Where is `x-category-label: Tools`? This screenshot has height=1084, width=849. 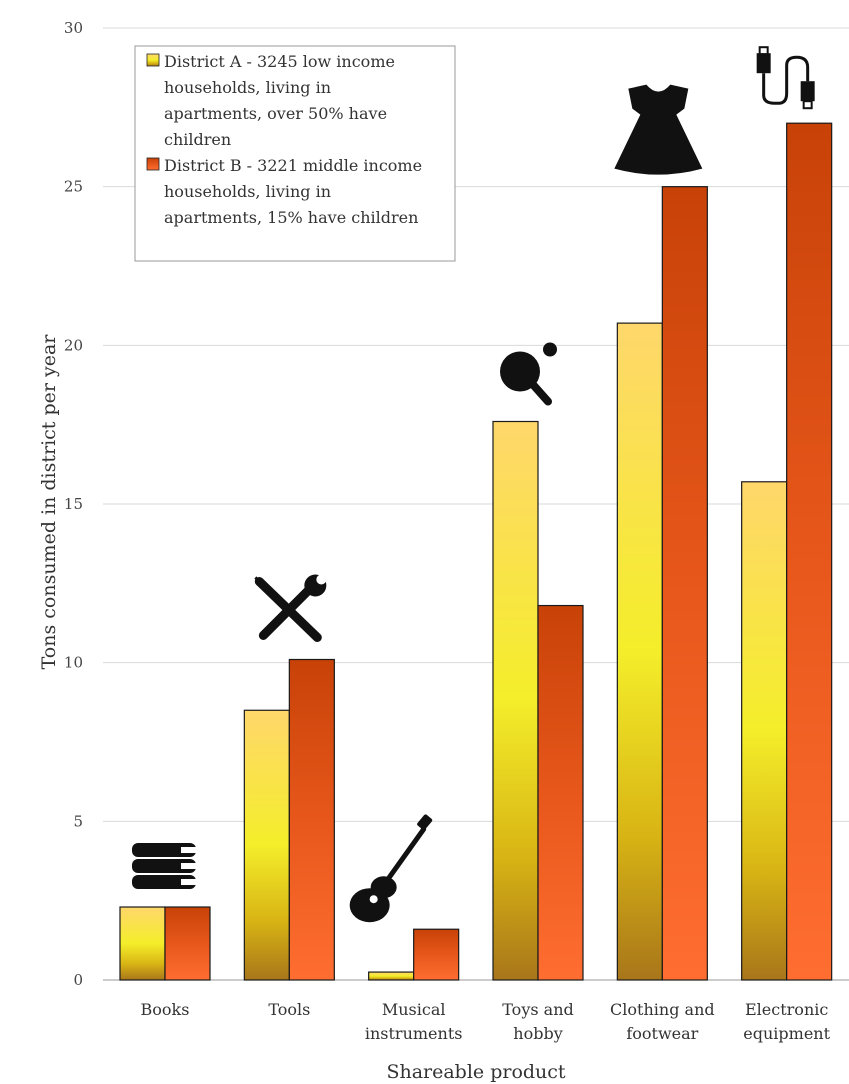
x-category-label: Tools is located at coordinates (289, 1009).